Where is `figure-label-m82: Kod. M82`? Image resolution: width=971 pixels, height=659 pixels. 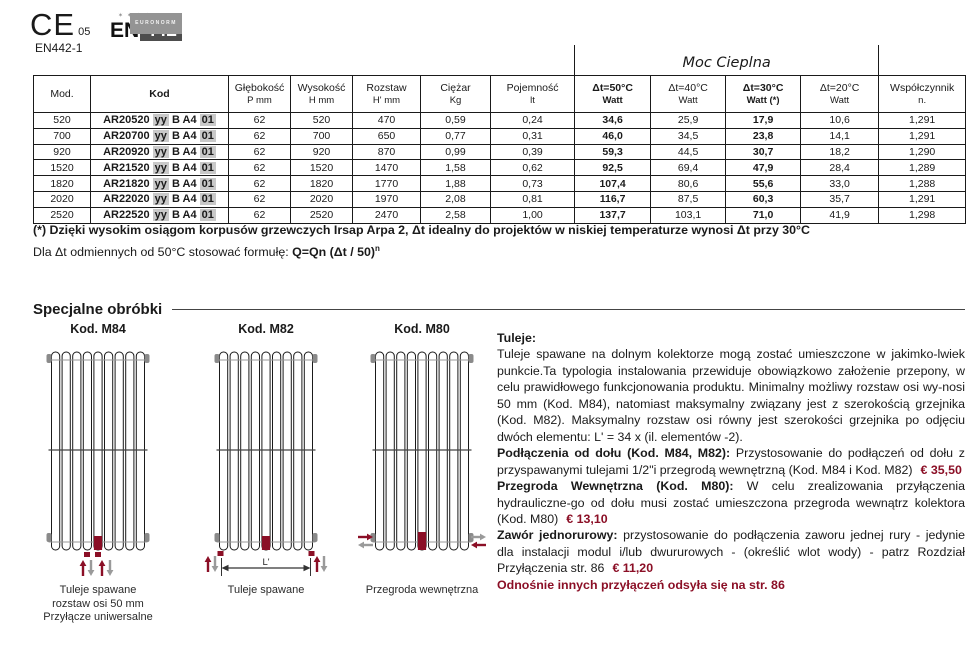 figure-label-m82: Kod. M82 is located at coordinates (266, 329).